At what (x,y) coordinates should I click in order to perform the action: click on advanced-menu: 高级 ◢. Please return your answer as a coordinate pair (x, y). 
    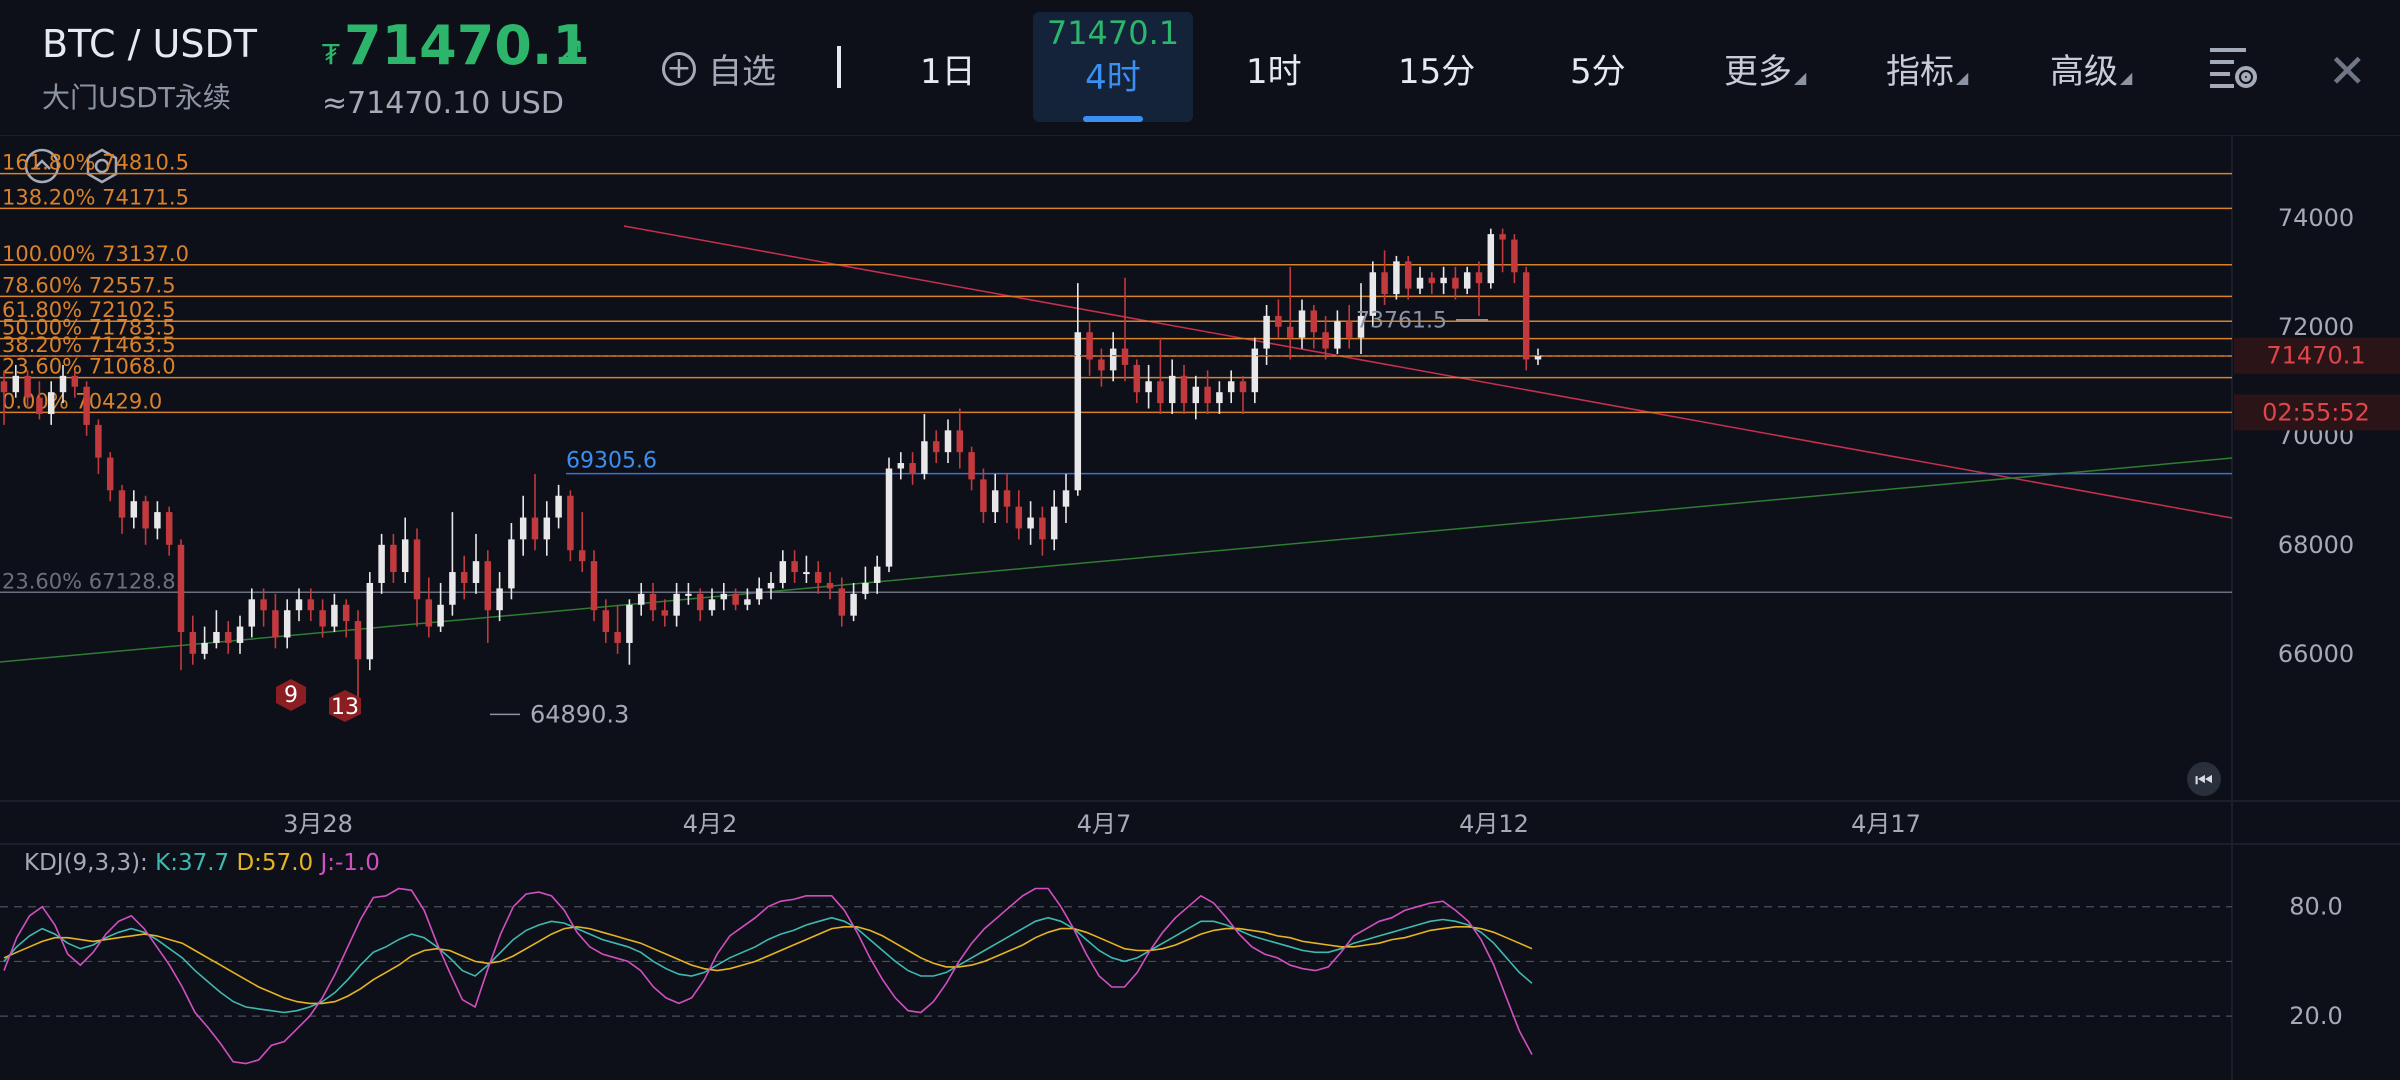
    Looking at the image, I should click on (2091, 68).